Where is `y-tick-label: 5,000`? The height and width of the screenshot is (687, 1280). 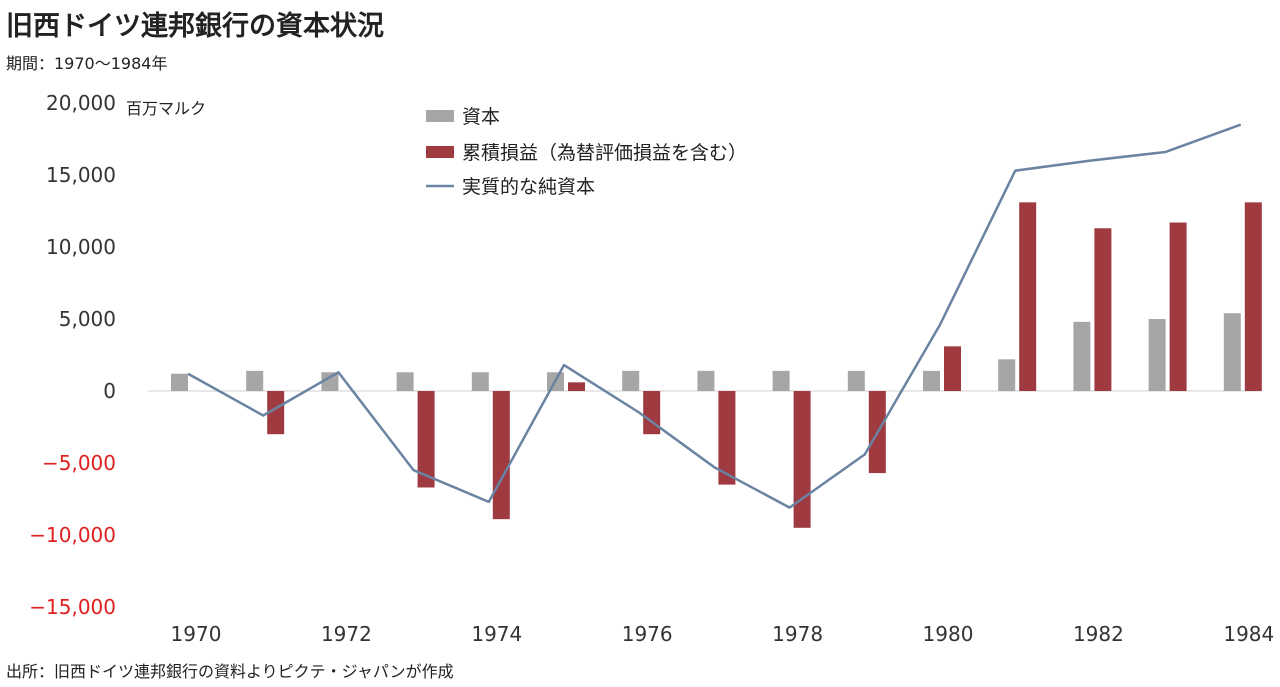 y-tick-label: 5,000 is located at coordinates (87, 319).